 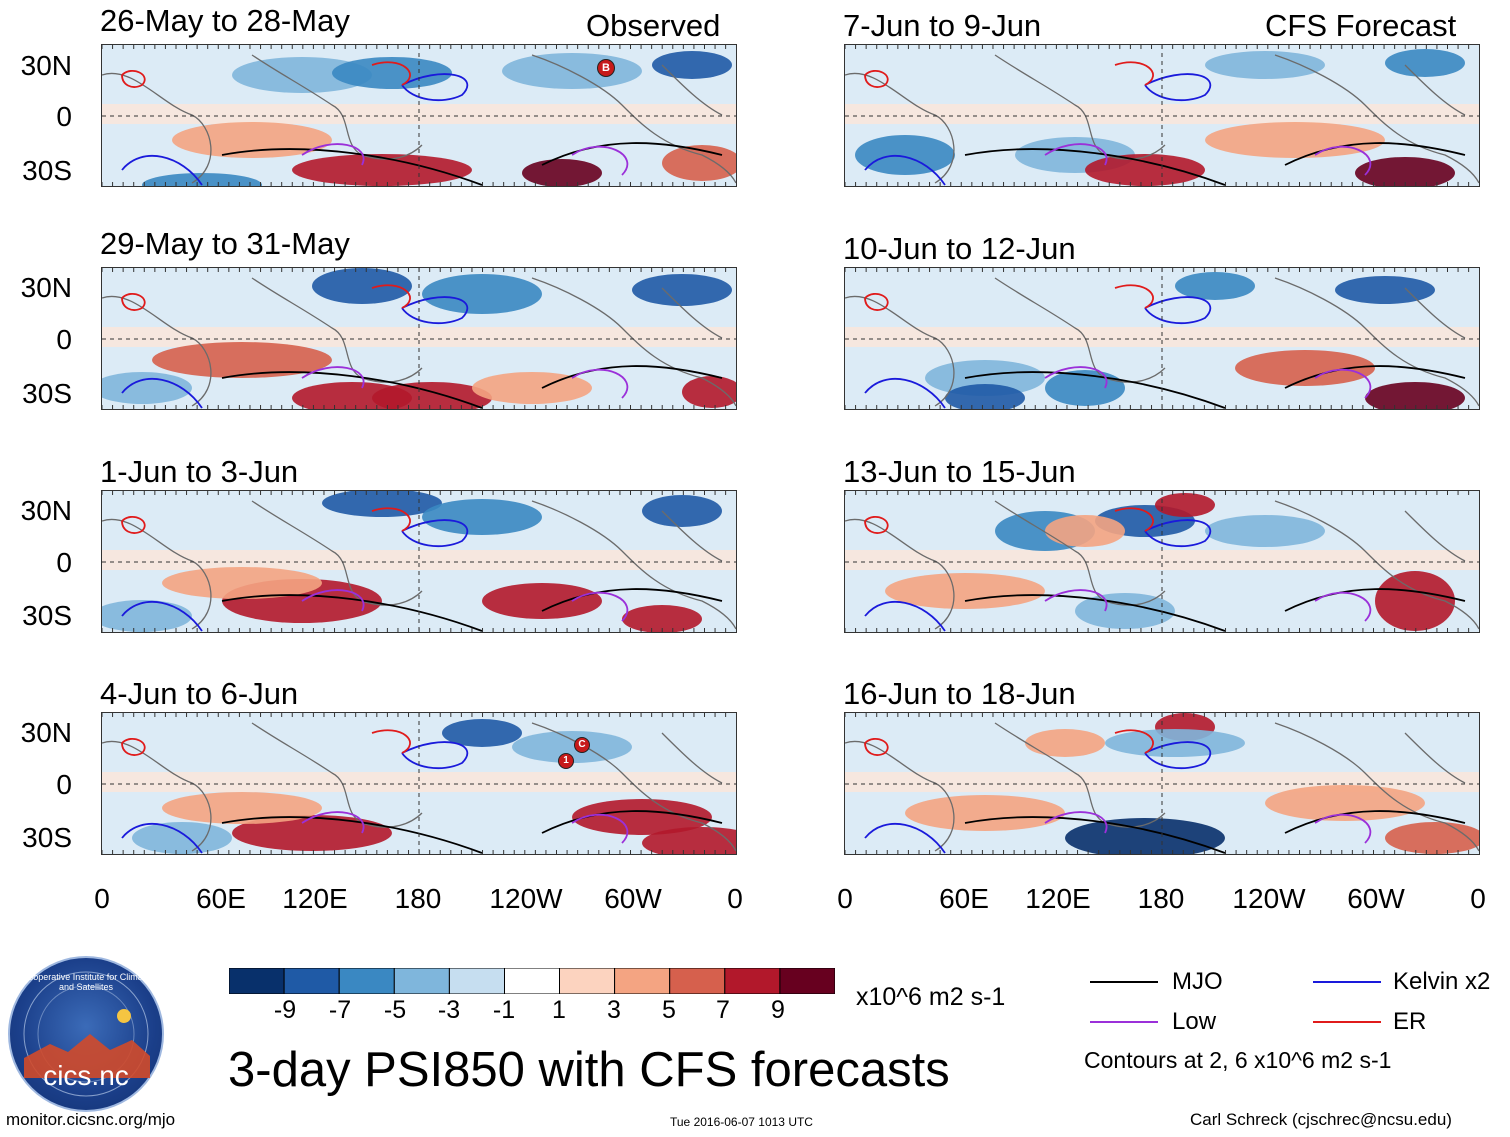 I want to click on colorbar-label: 7, so click(x=723, y=1010).